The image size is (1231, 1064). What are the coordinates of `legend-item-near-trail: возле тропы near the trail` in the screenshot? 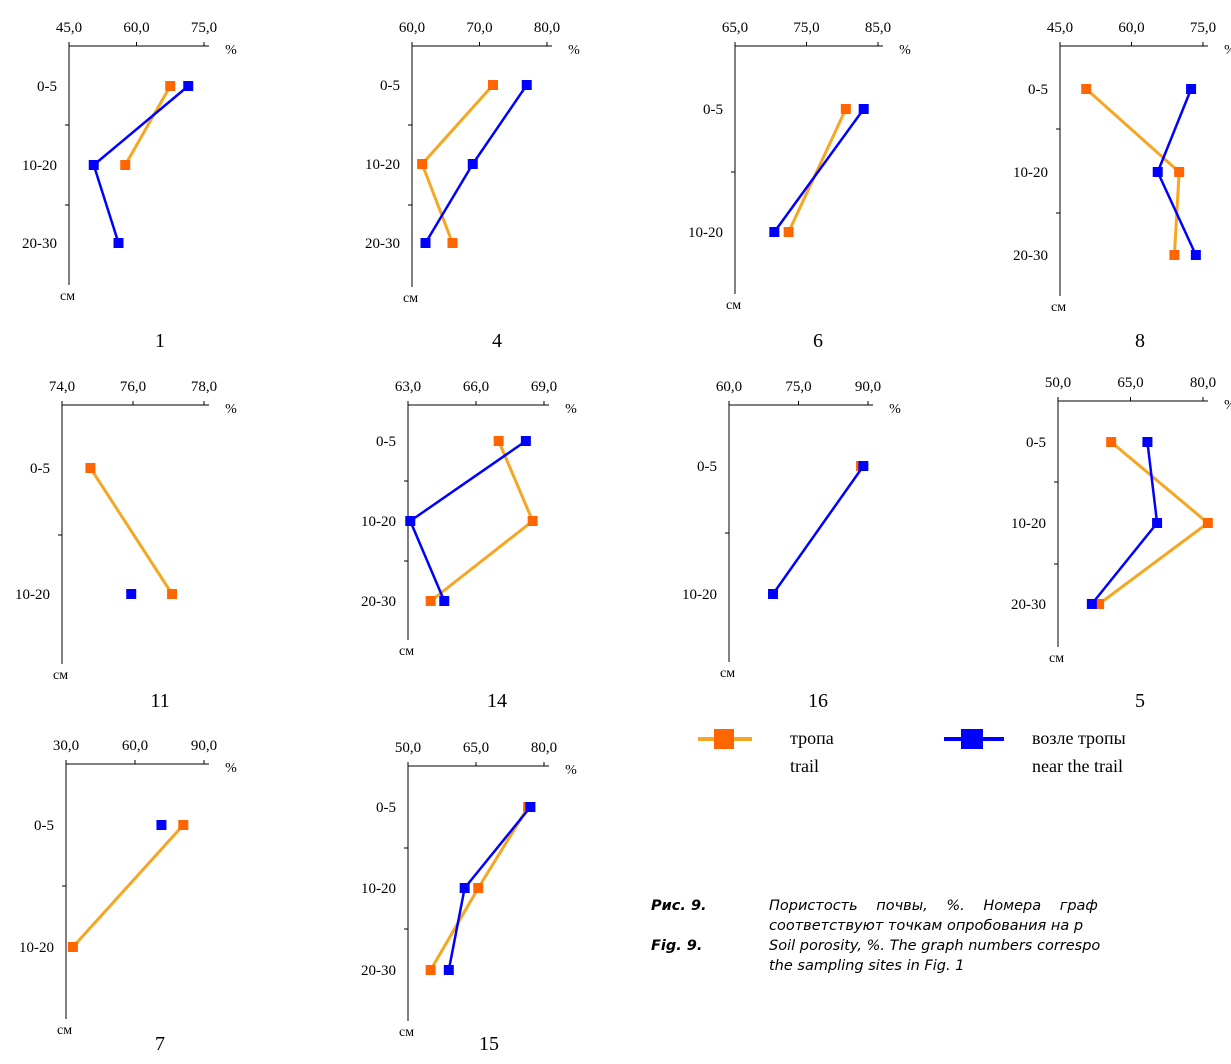 It's located at (1035, 752).